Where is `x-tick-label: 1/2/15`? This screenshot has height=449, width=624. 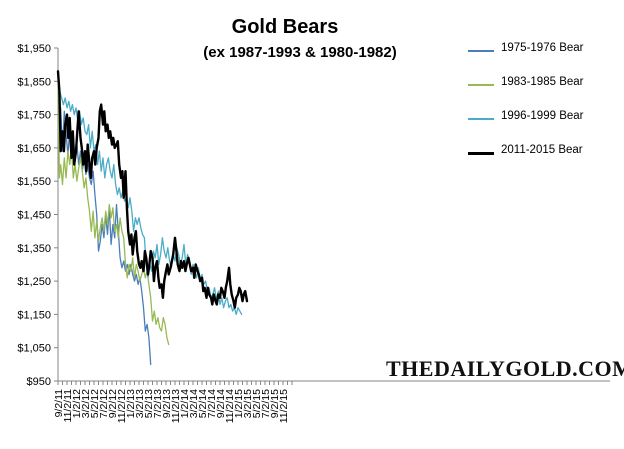 x-tick-label: 1/2/15 is located at coordinates (239, 403).